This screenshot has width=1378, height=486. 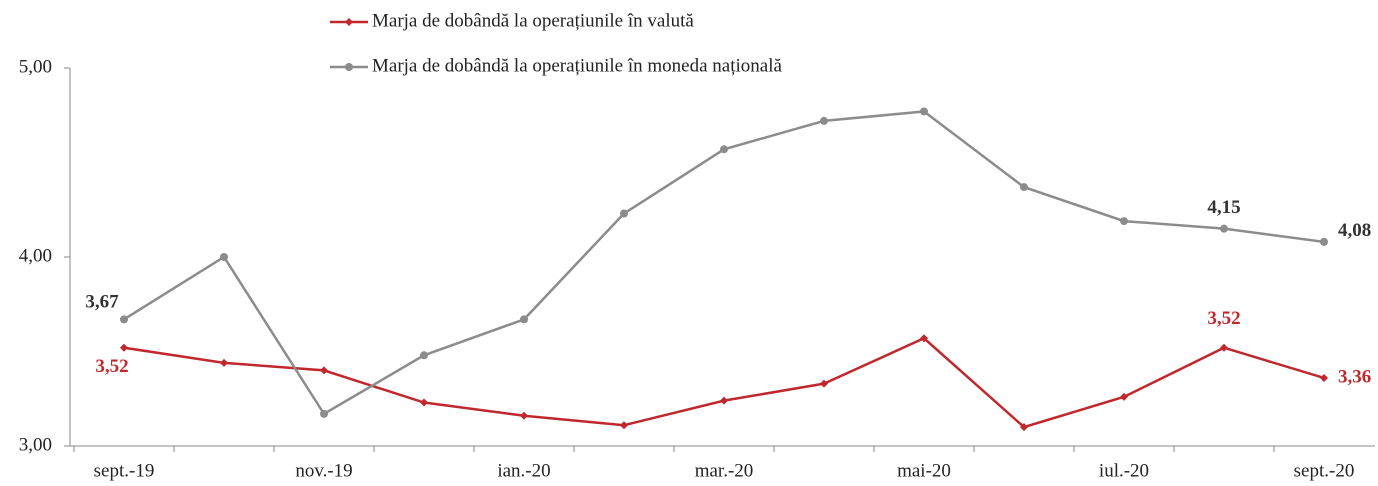 What do you see at coordinates (323, 470) in the screenshot?
I see `x-tick-label: nov.-19` at bounding box center [323, 470].